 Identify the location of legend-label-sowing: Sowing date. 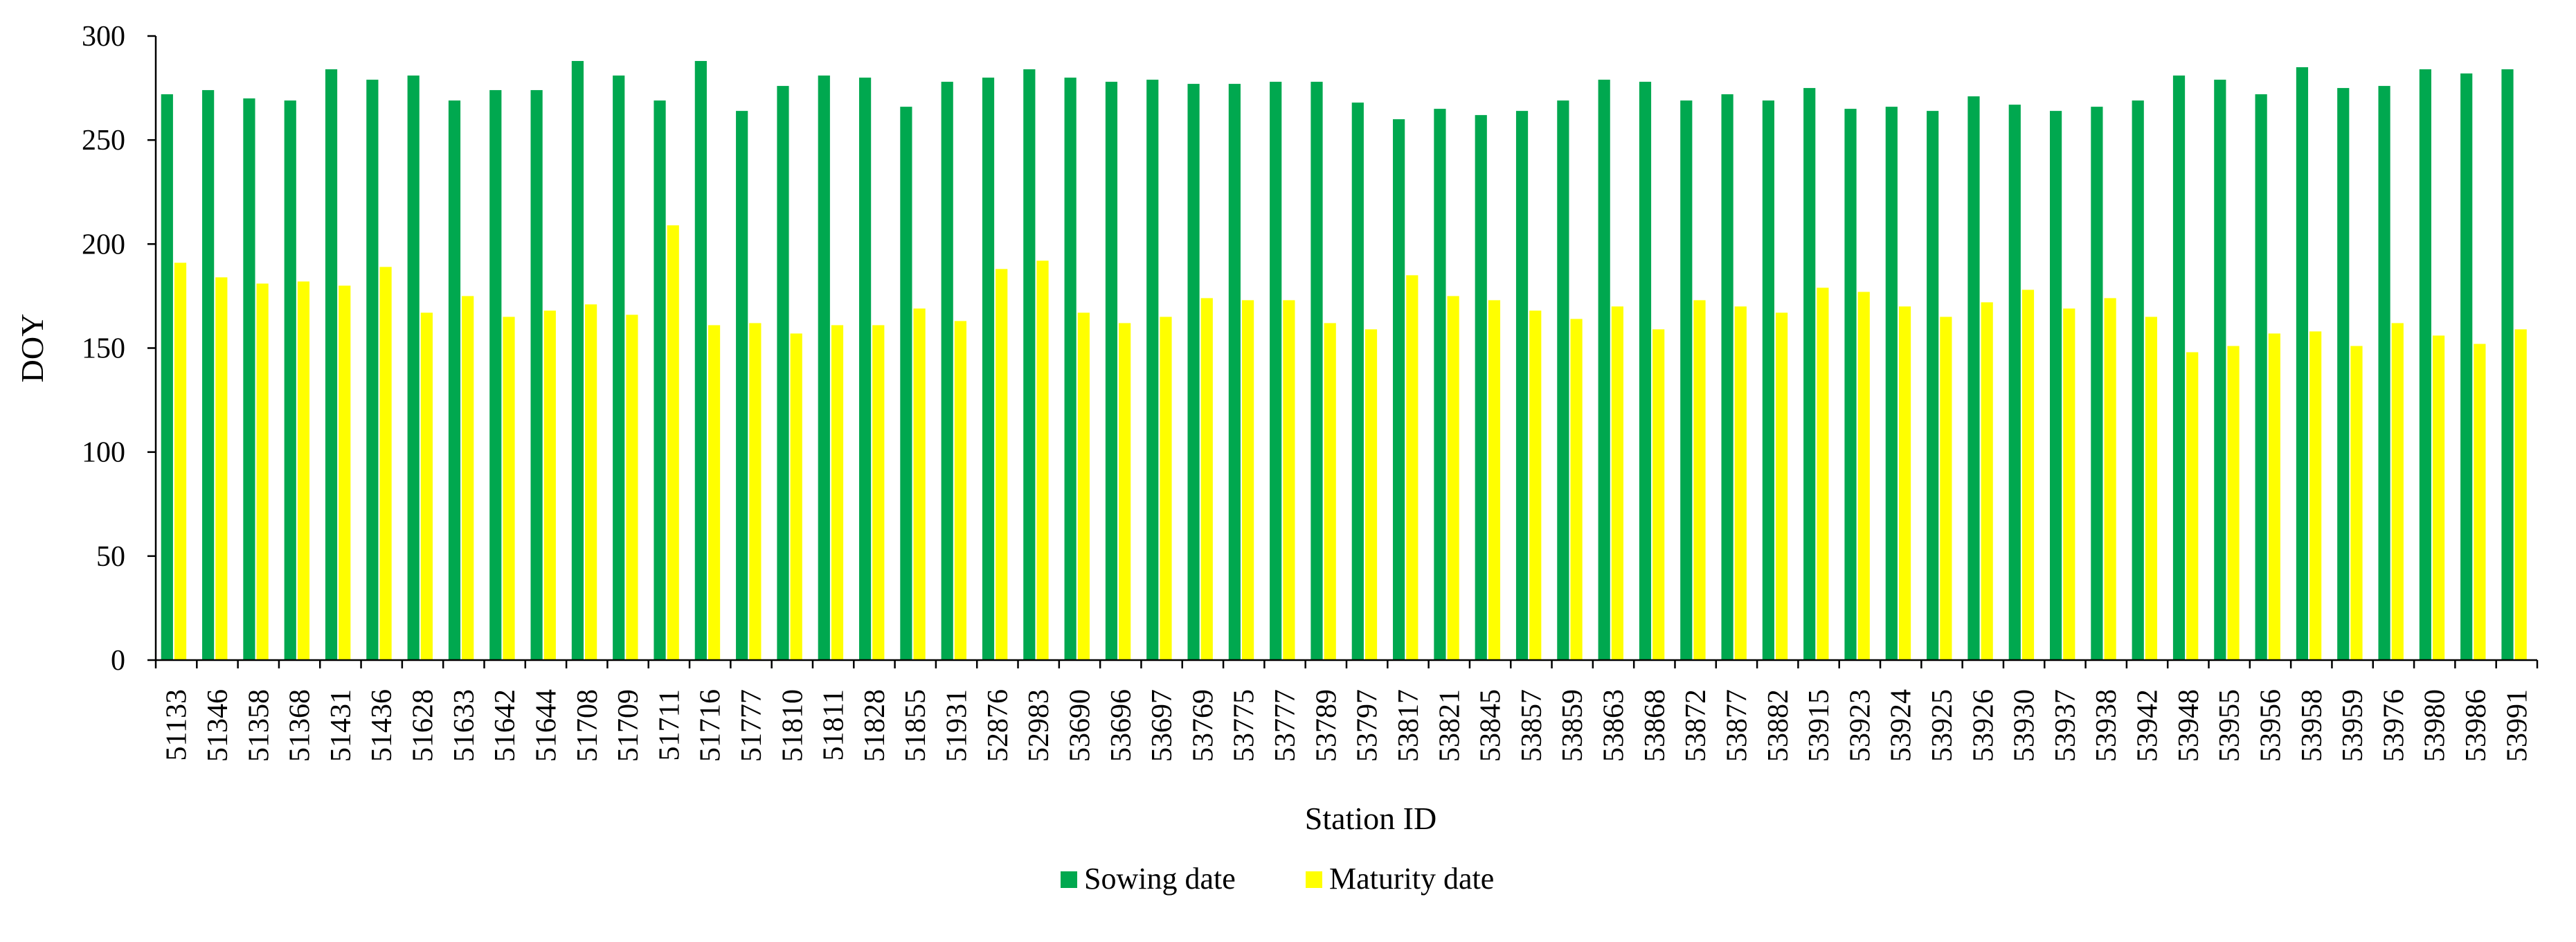
(1160, 879).